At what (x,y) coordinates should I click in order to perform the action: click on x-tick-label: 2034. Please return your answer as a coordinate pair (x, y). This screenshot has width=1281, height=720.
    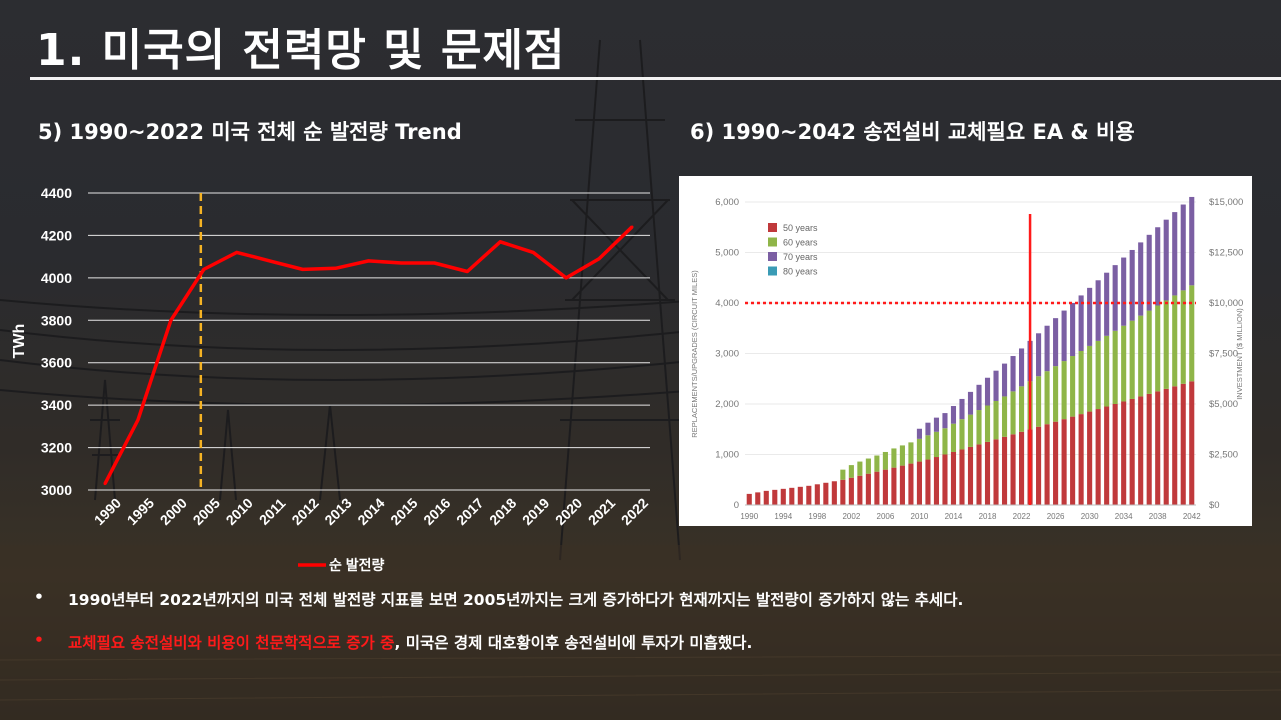
    Looking at the image, I should click on (1124, 516).